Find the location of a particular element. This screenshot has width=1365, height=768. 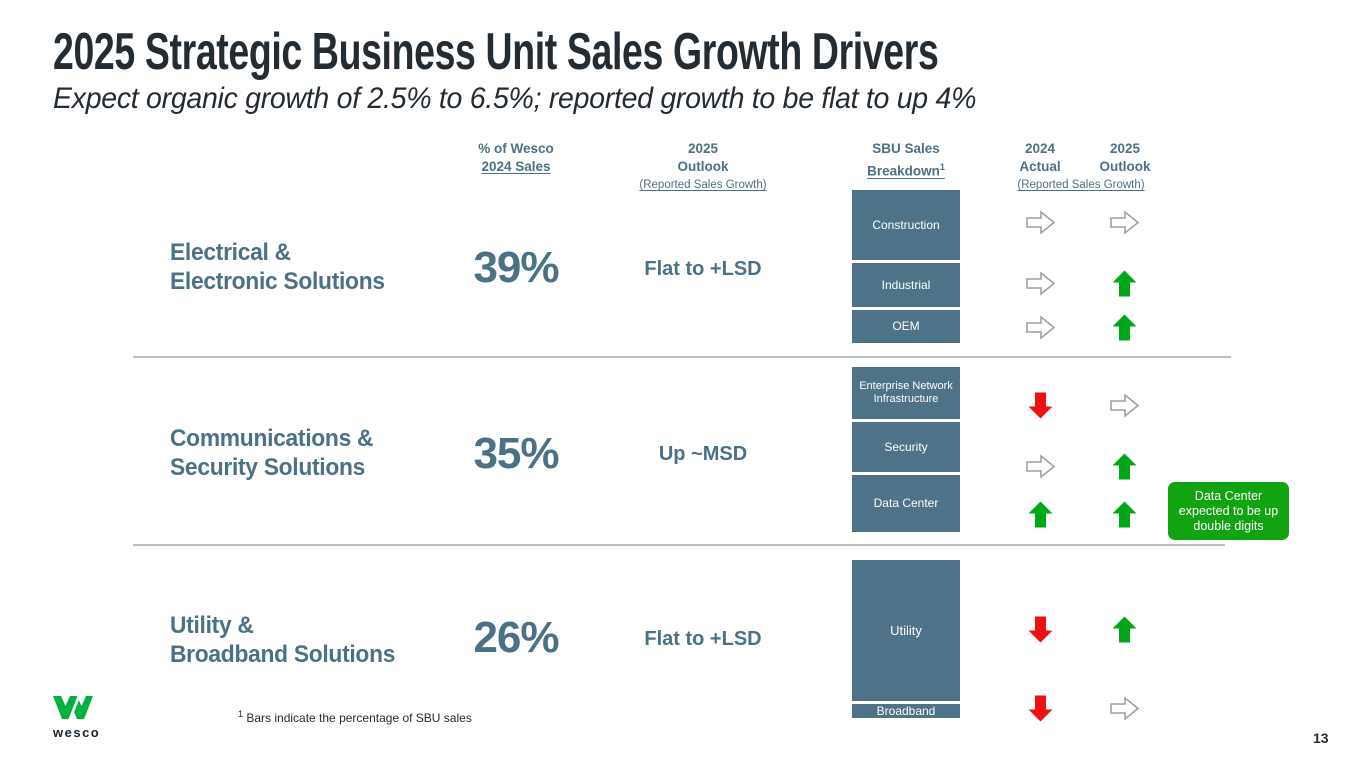

pct-of-sales-communications: 35% is located at coordinates (516, 453).